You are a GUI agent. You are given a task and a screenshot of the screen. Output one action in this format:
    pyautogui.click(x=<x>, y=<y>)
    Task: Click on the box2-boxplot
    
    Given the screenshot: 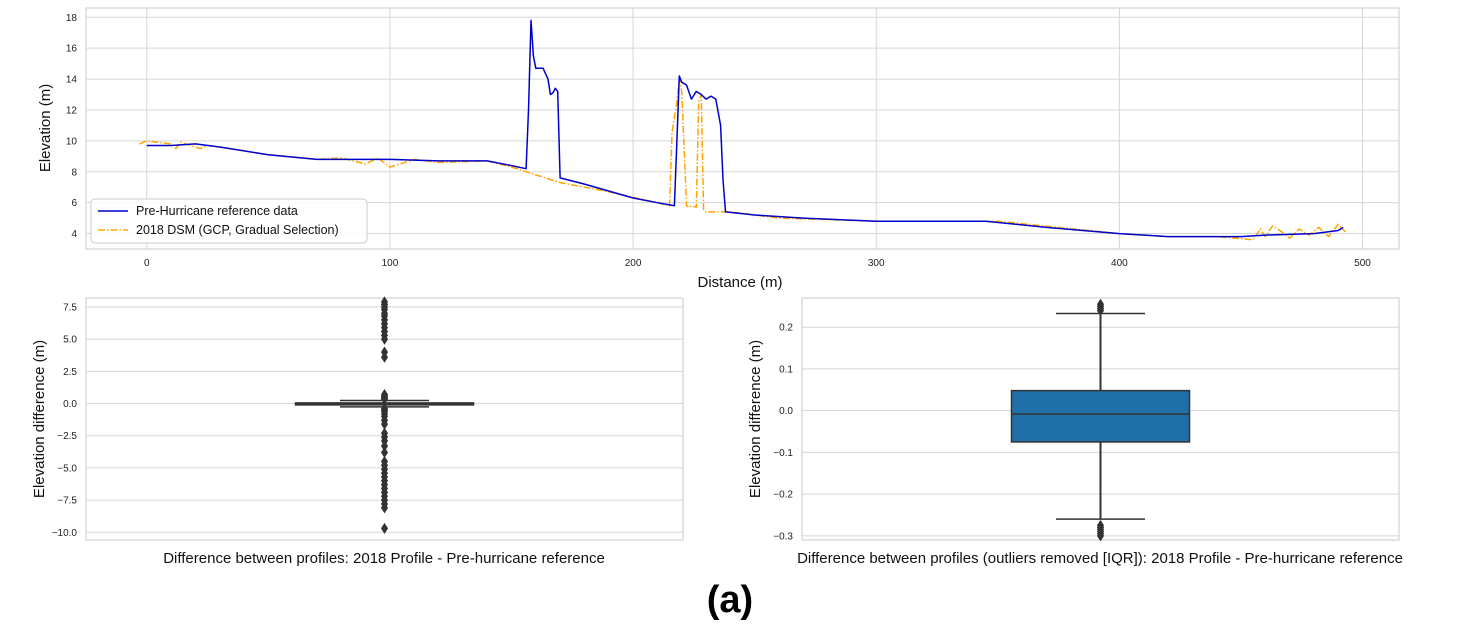 What is the action you would take?
    pyautogui.click(x=1100, y=420)
    